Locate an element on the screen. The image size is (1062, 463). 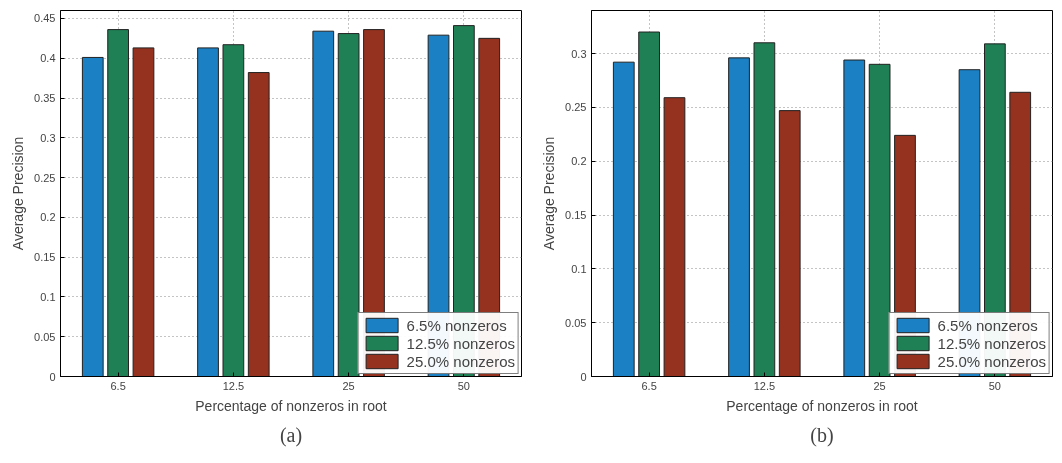
text: (b) is located at coordinates (822, 435).